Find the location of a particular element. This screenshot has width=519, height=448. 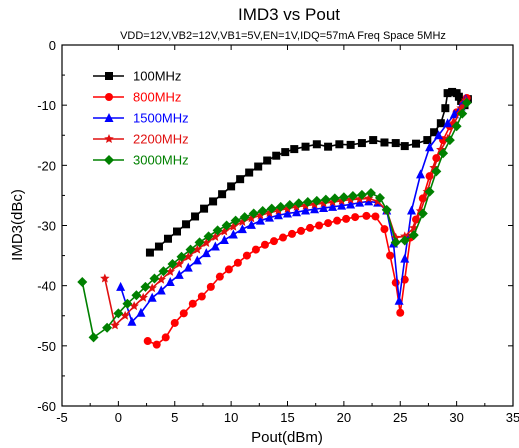

x-tick-label: 10 is located at coordinates (231, 417).